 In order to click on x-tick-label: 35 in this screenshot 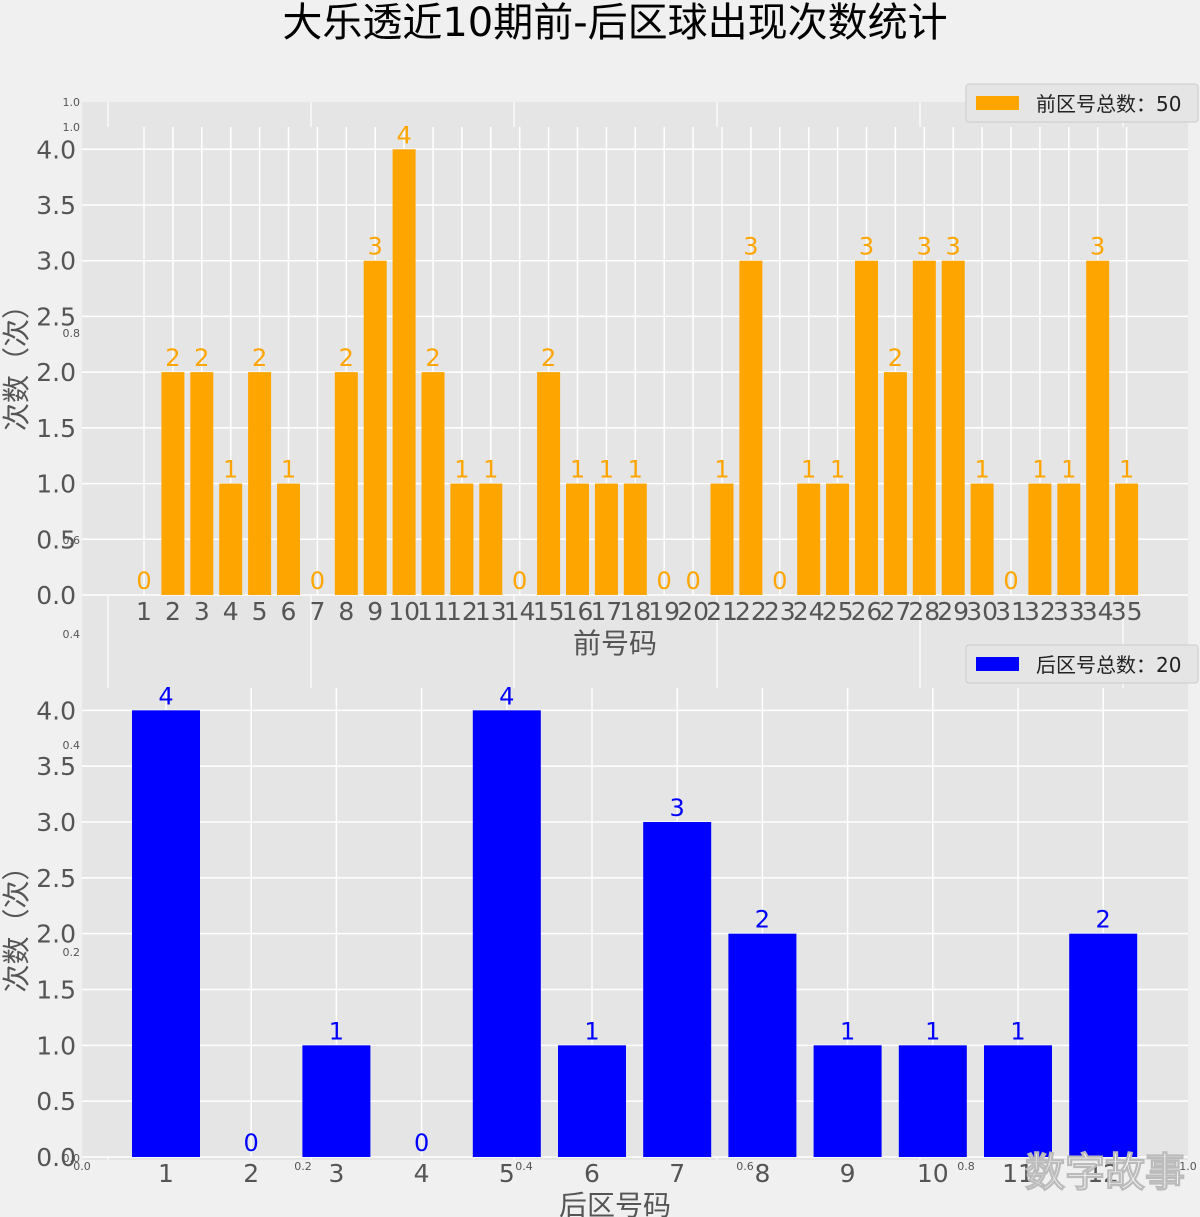, I will do `click(1127, 611)`.